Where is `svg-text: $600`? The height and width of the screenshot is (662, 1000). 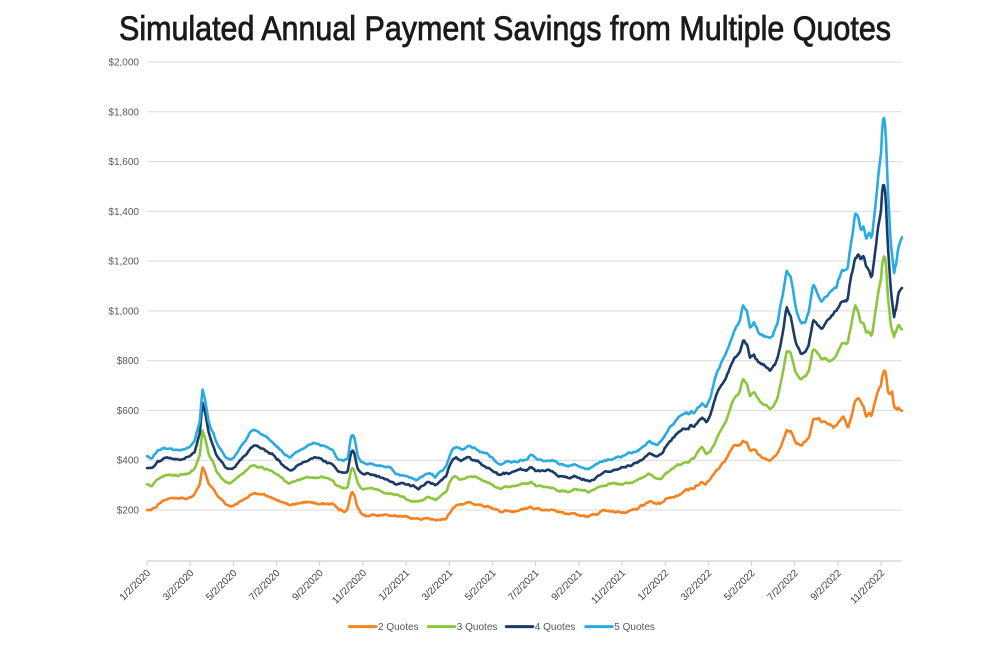
svg-text: $600 is located at coordinates (128, 411).